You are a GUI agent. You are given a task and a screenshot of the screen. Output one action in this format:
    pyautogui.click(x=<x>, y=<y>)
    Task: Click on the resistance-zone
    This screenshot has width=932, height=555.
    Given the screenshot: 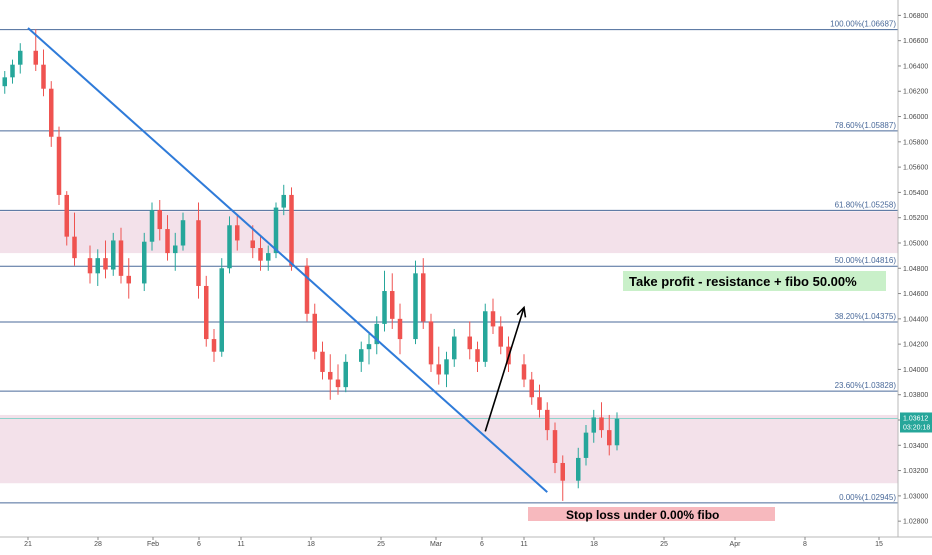 What is the action you would take?
    pyautogui.click(x=449, y=232)
    